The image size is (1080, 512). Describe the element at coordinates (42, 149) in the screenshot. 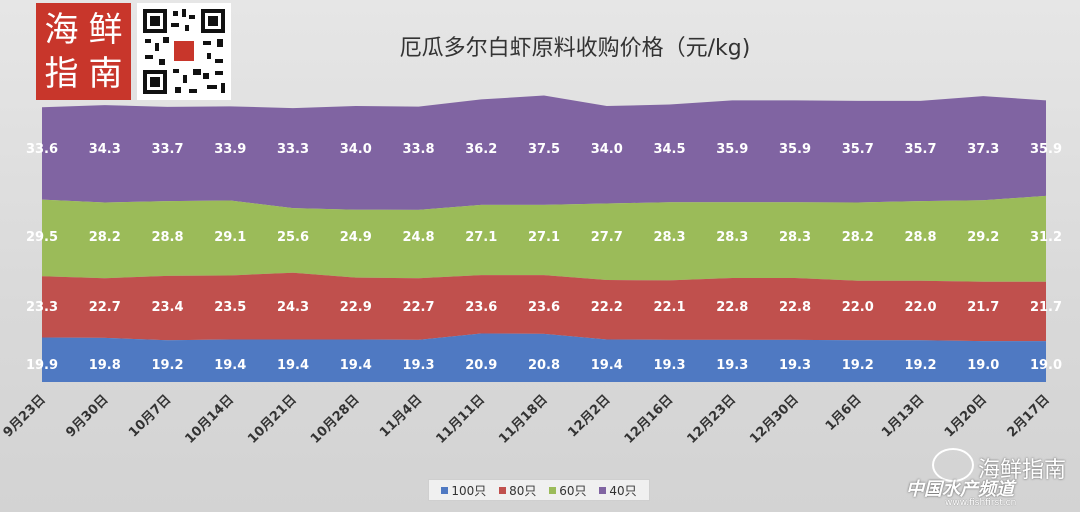

I see `data-label: 33.6` at that location.